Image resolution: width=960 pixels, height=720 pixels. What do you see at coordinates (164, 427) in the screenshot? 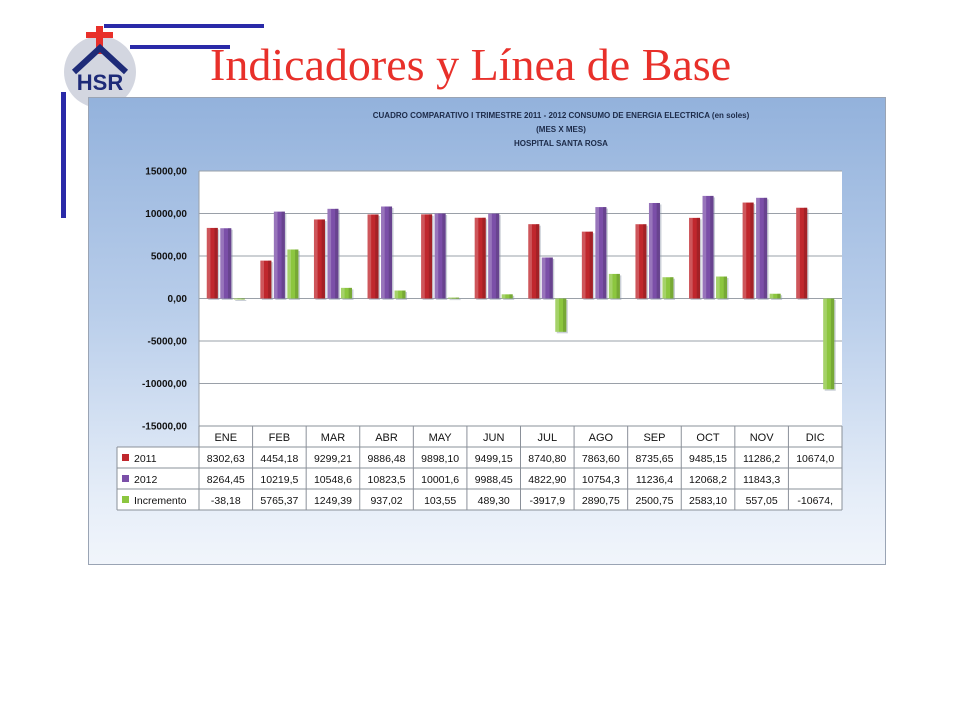
I see `y-tick-label: -15000,00` at bounding box center [164, 427].